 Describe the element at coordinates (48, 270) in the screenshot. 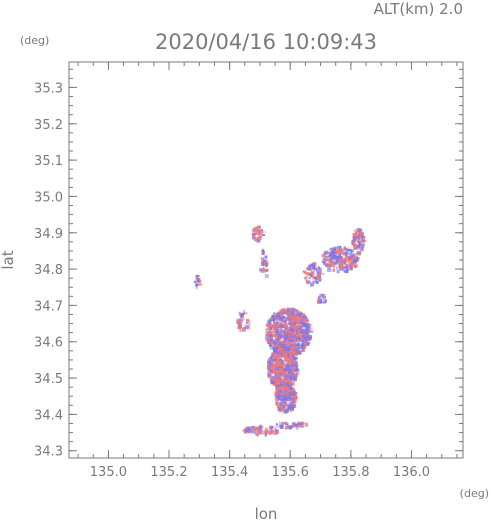

I see `y-tick-label: 34.8` at that location.